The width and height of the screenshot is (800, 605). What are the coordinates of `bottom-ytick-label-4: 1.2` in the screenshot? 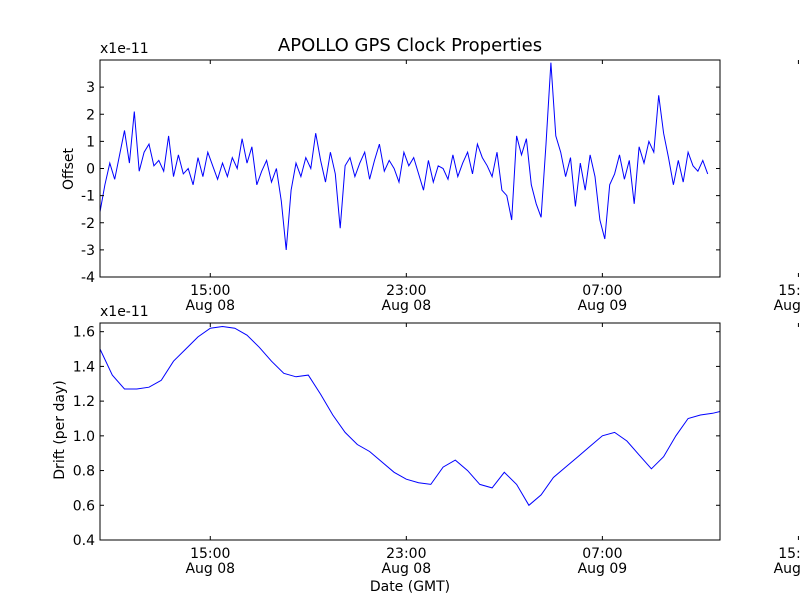 It's located at (84, 402).